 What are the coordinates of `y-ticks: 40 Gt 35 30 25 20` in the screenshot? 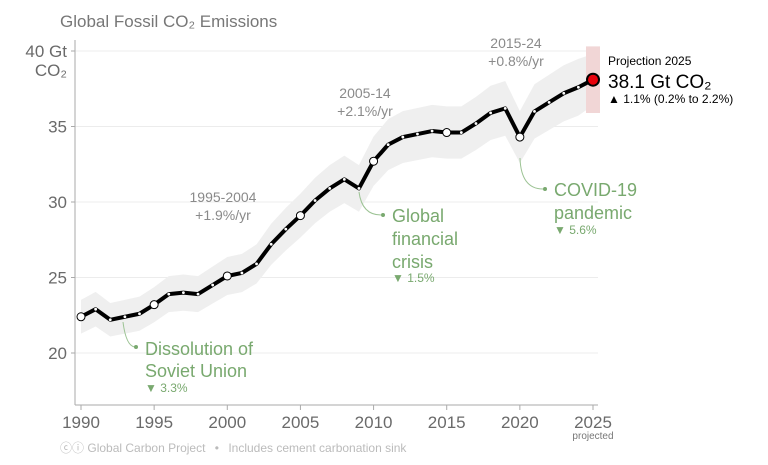 It's located at (50, 202).